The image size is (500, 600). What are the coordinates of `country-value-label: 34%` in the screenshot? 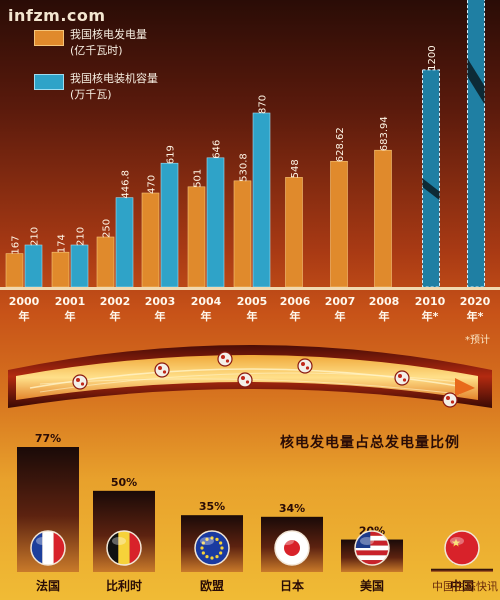 It's located at (292, 508).